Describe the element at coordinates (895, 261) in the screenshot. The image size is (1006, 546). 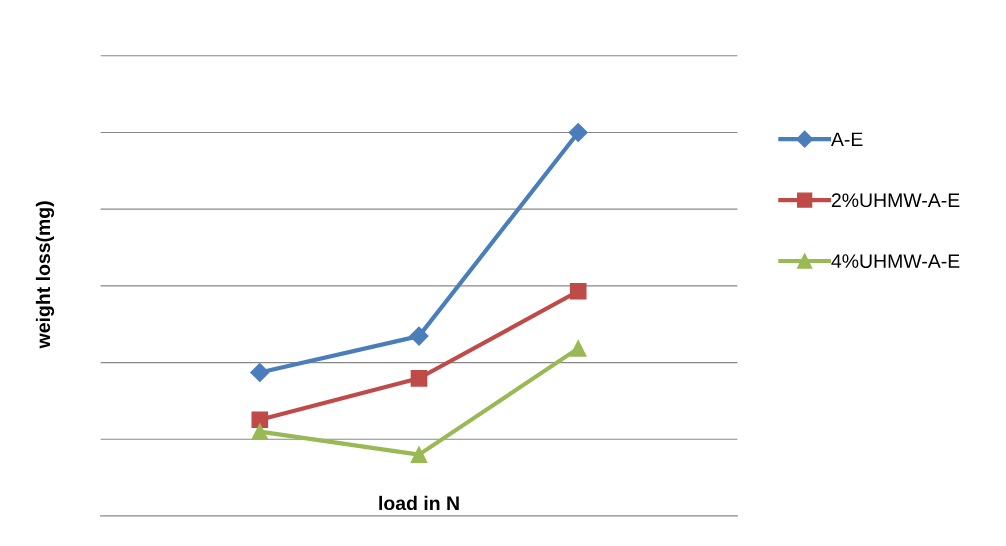
I see `legend-label: 4%UHMW-A-E` at that location.